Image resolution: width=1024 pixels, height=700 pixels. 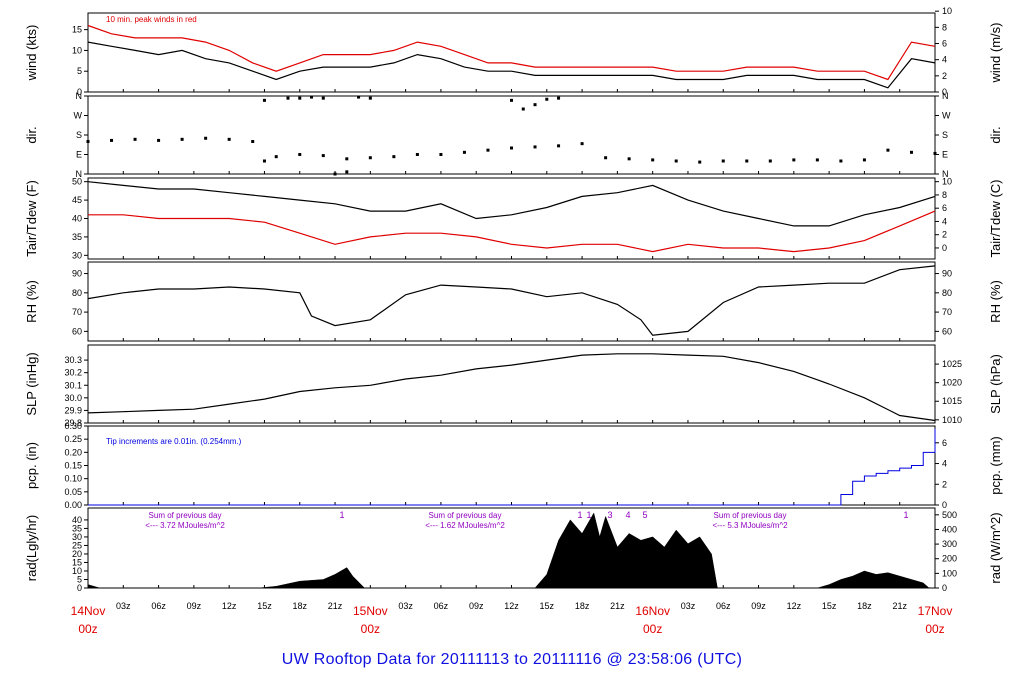 I want to click on ytick-label-left-dir: N, so click(x=79, y=174).